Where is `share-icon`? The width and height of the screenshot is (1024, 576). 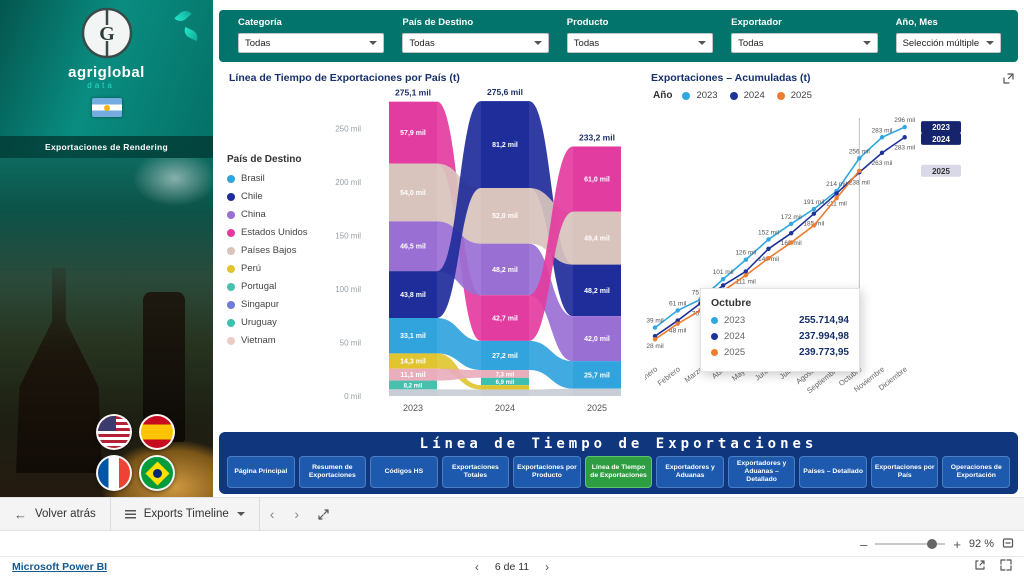
share-icon is located at coordinates (980, 567).